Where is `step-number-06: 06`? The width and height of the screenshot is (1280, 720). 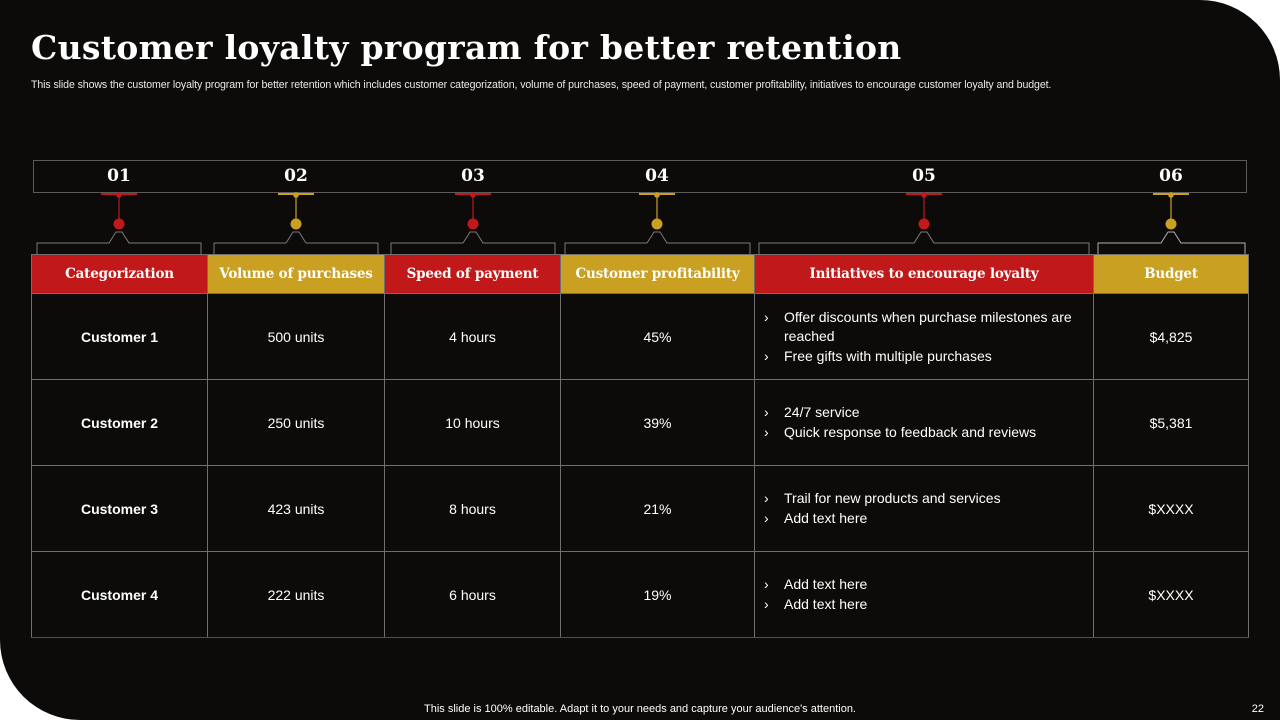
step-number-06: 06 is located at coordinates (1171, 176).